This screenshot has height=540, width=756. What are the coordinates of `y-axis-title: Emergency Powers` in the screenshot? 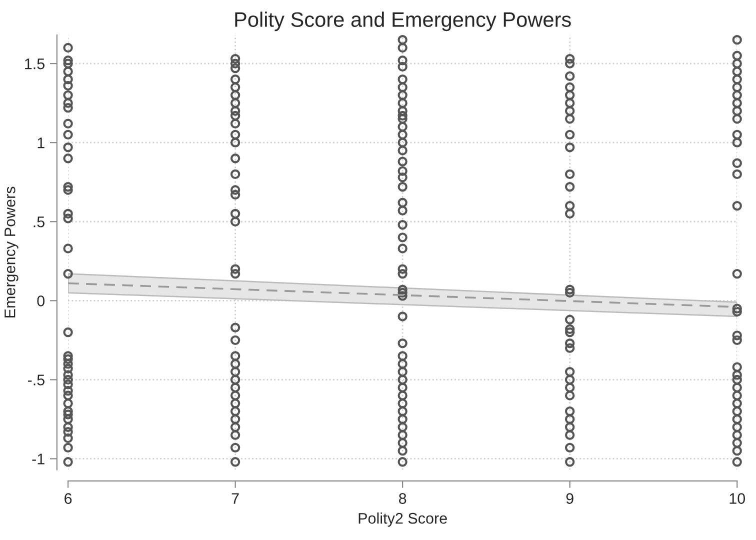 It's located at (11, 252).